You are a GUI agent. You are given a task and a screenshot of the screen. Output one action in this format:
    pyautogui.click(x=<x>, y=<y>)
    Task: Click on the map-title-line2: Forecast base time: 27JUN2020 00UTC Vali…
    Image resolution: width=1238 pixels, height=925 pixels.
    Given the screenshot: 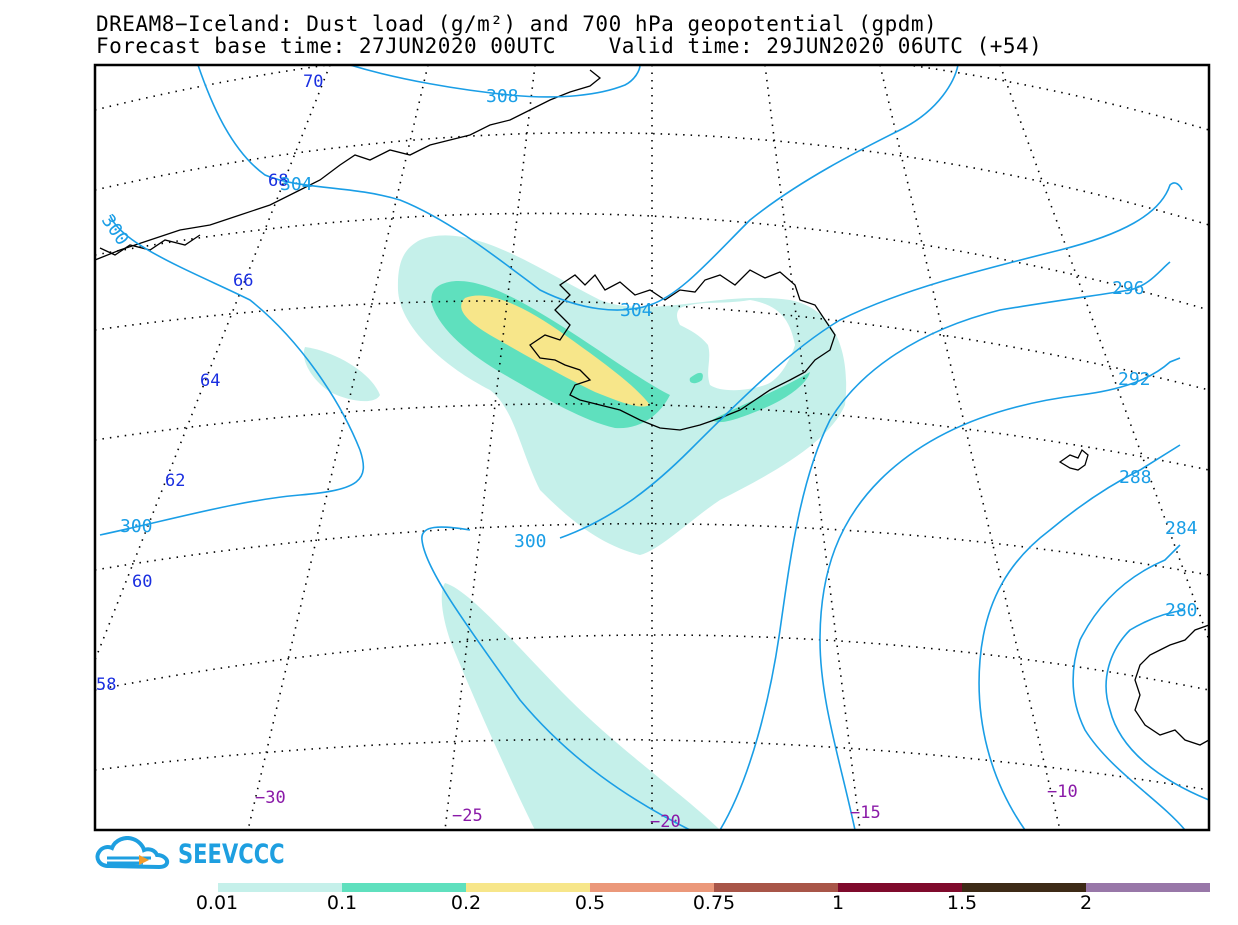 What is the action you would take?
    pyautogui.click(x=569, y=46)
    